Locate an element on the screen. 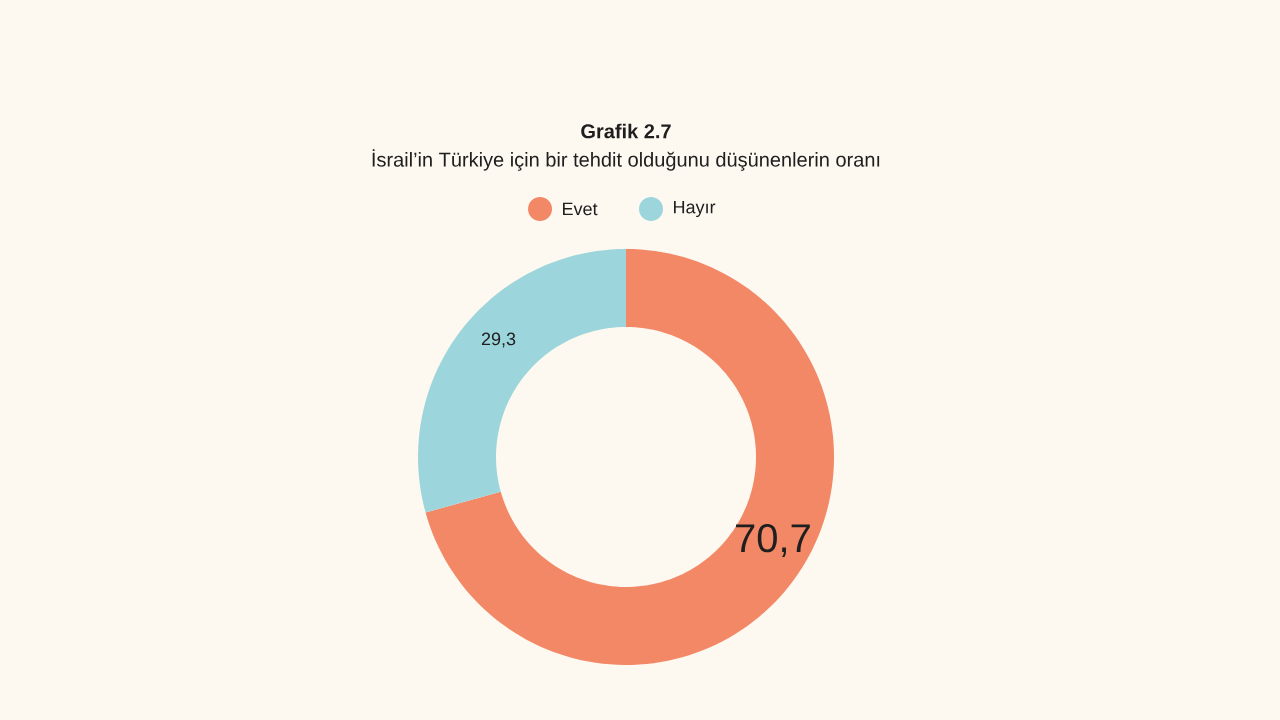 This screenshot has height=720, width=1280. chart-subtitle: İsrail’in Türkiye için bir tehdit olduğunu düşünenlerin oranı is located at coordinates (626, 160).